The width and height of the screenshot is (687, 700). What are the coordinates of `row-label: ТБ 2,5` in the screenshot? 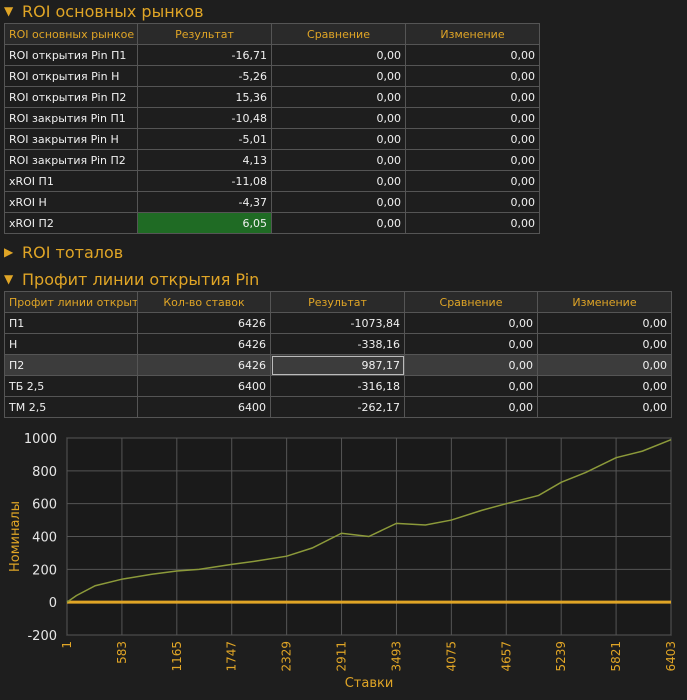 It's located at (71, 386).